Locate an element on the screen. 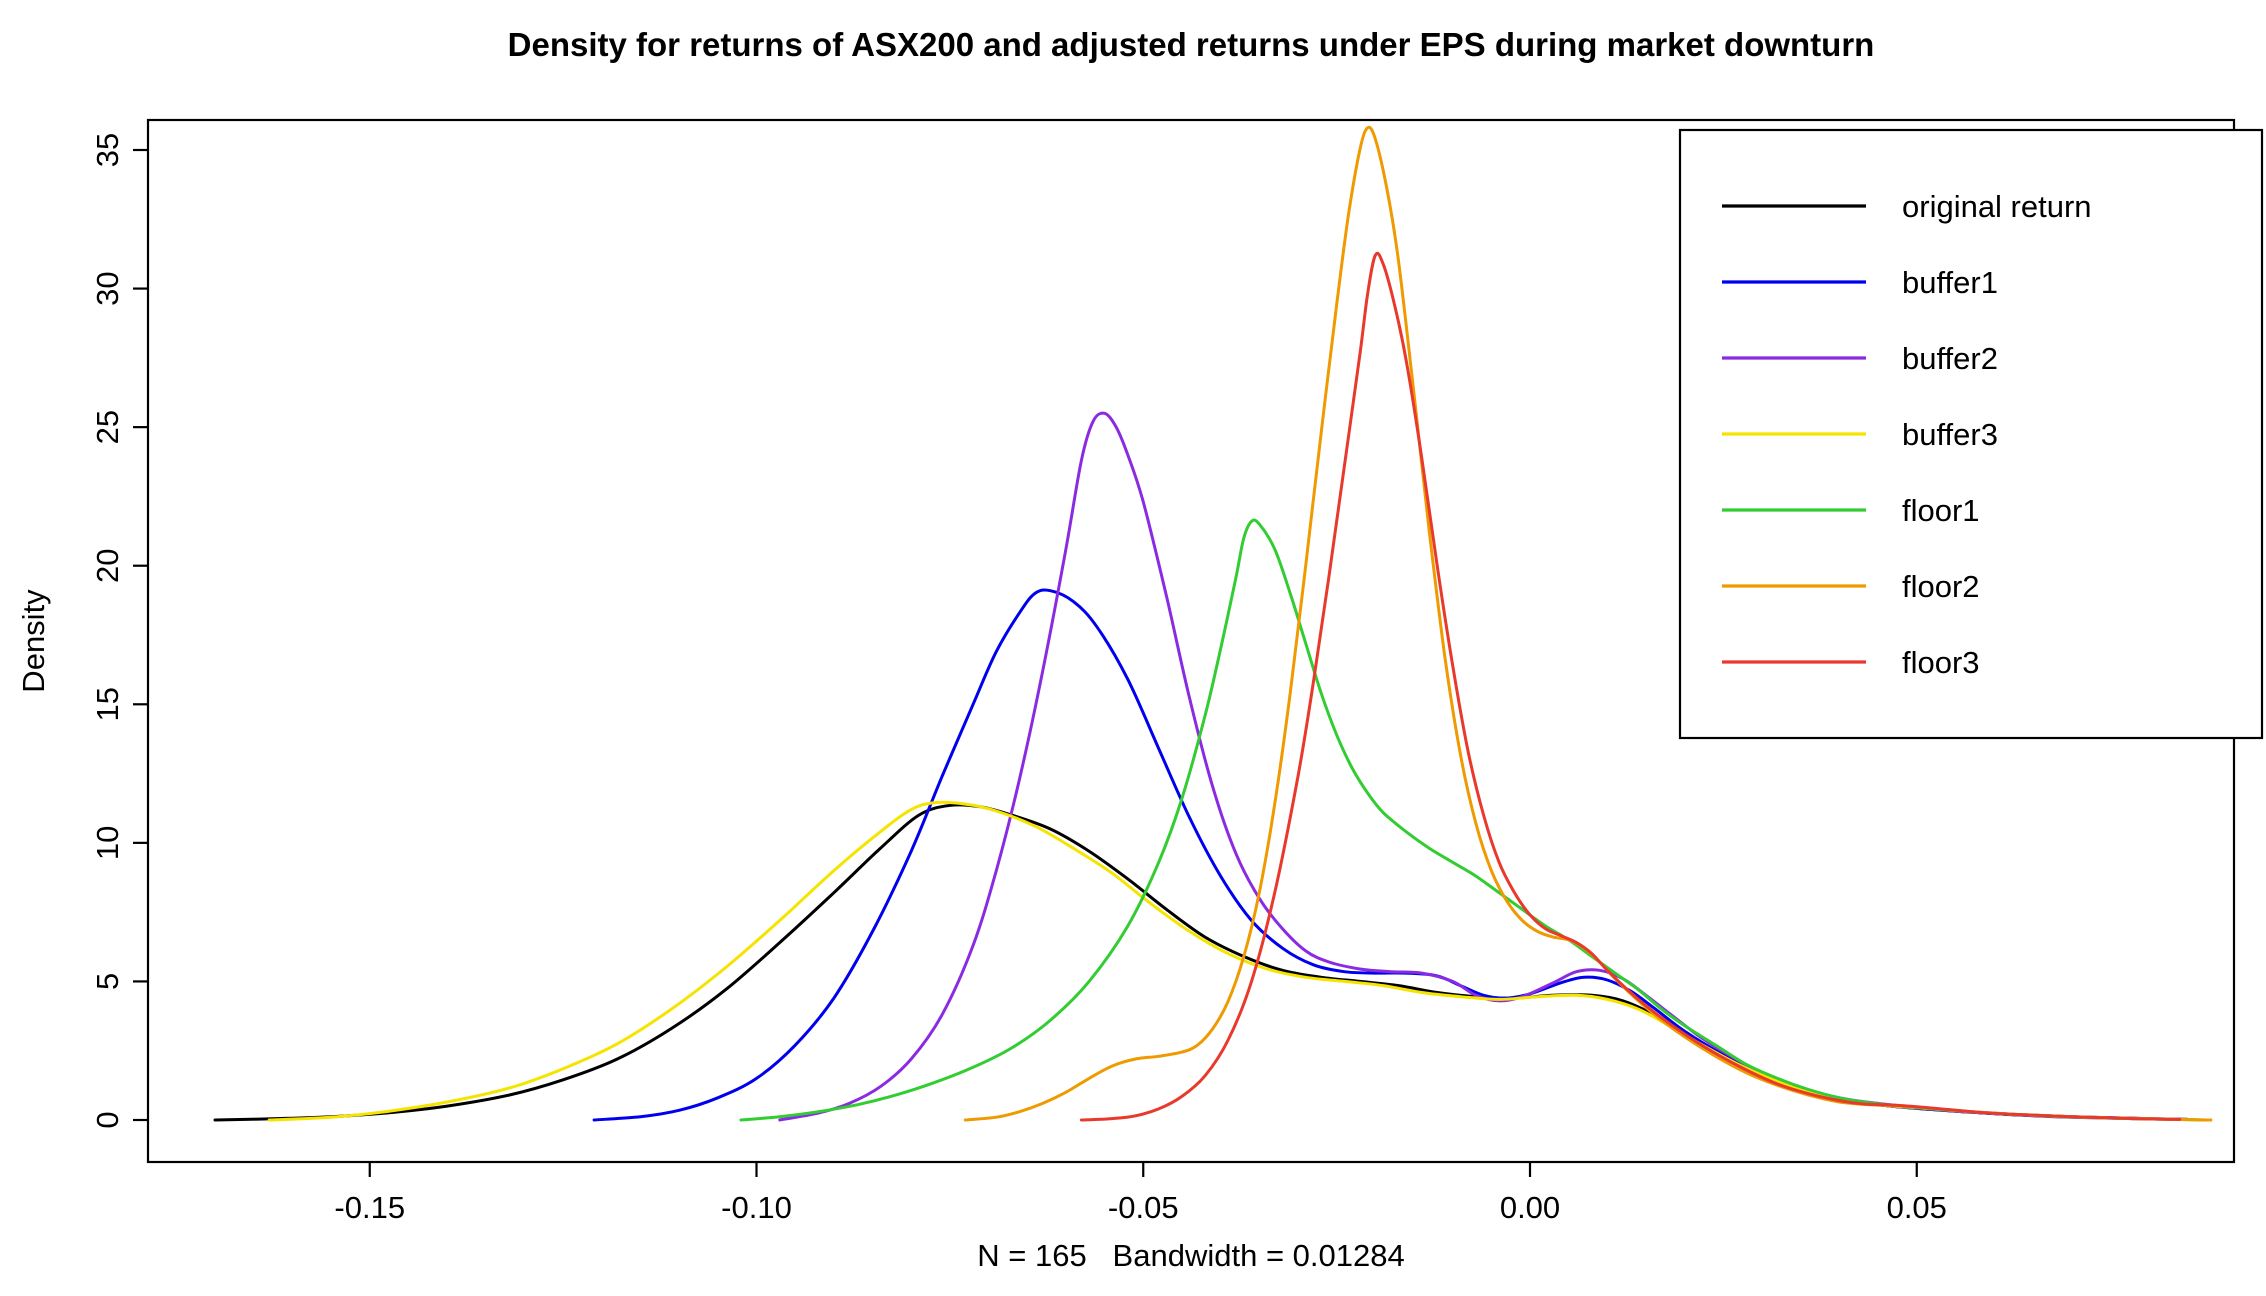 The image size is (2266, 1296). legend-label: buffer3 is located at coordinates (1950, 434).